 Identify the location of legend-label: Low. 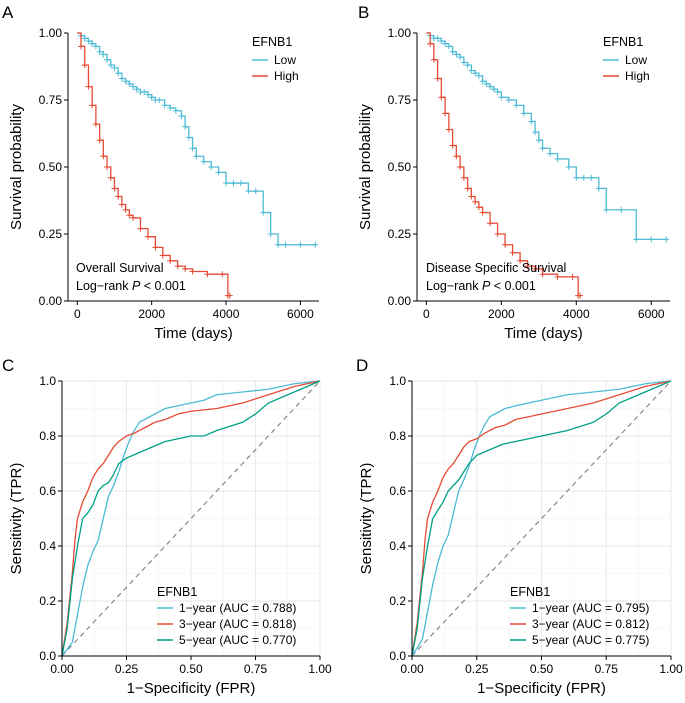
(285, 60).